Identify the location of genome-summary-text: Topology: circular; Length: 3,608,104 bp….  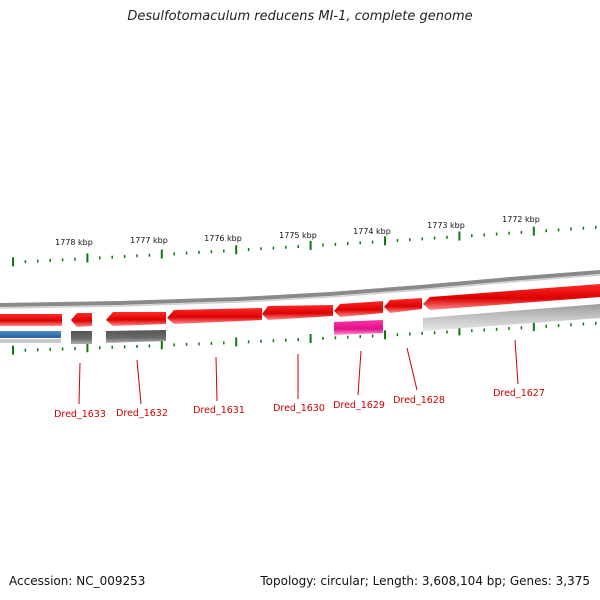
(425, 581).